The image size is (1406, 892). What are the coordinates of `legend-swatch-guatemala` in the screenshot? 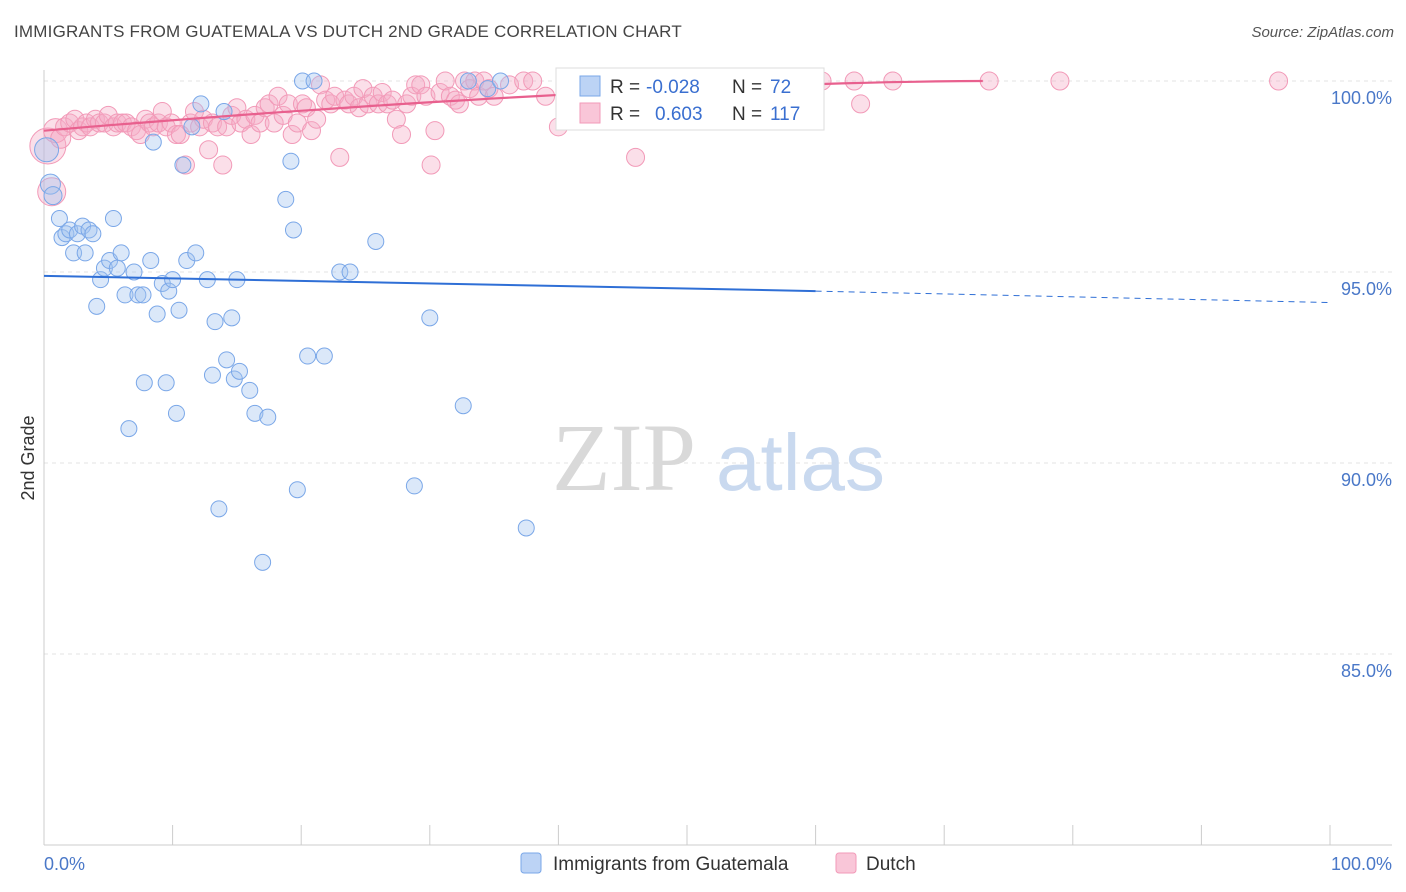 It's located at (590, 86).